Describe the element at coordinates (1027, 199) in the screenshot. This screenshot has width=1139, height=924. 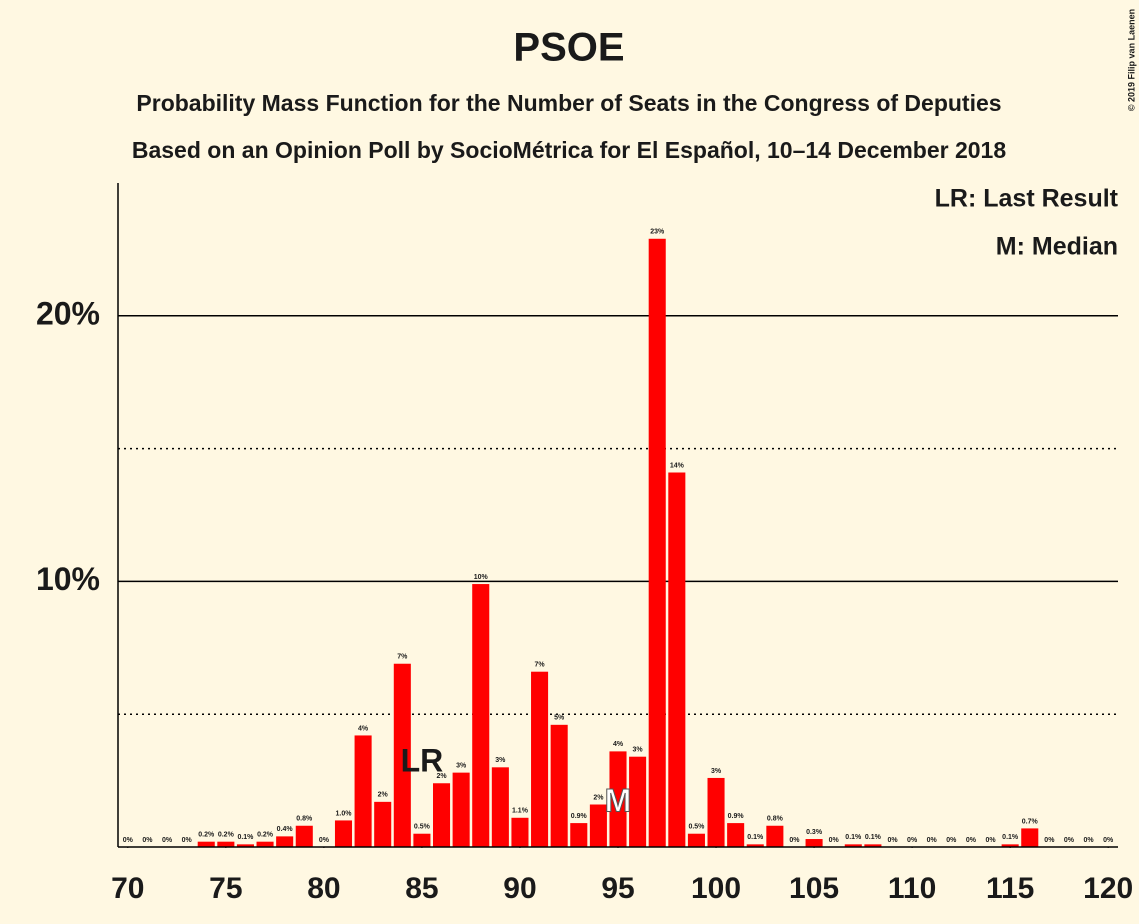
I see `legend-entry: LR: Last Result` at that location.